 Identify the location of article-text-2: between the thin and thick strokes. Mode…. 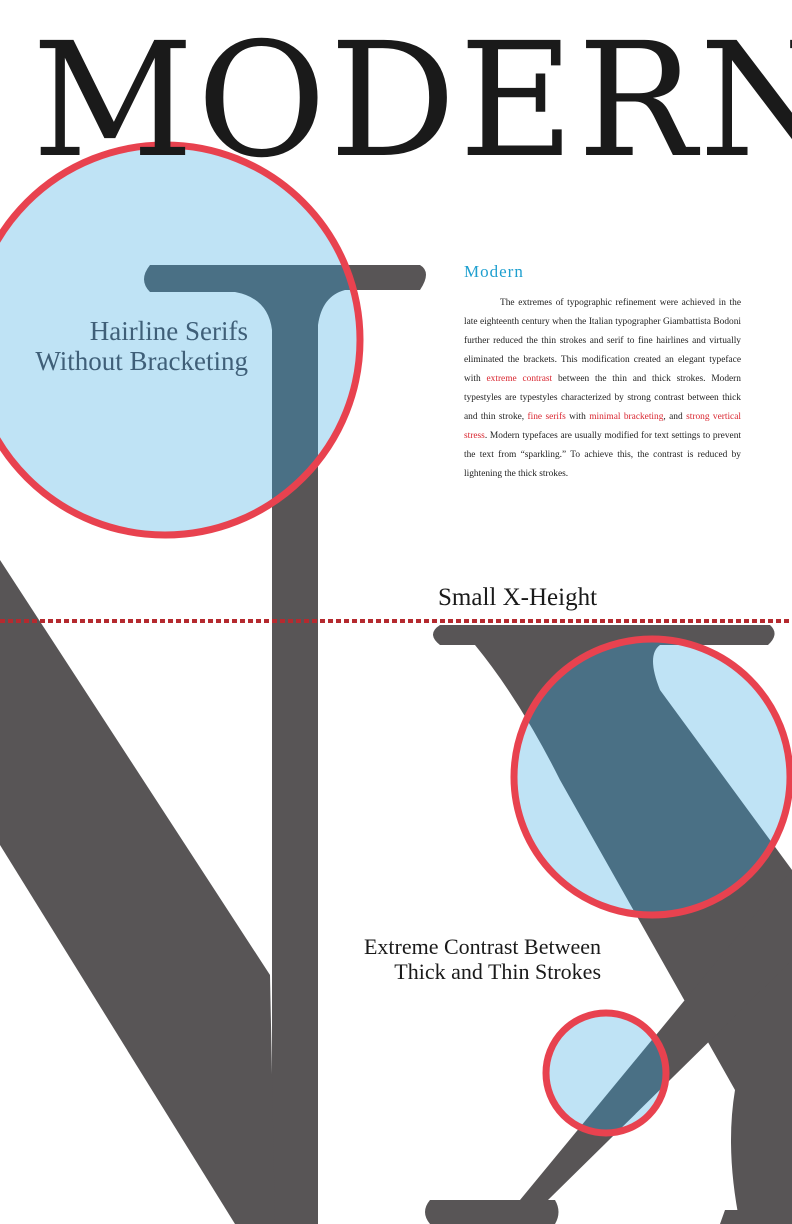
(602, 398).